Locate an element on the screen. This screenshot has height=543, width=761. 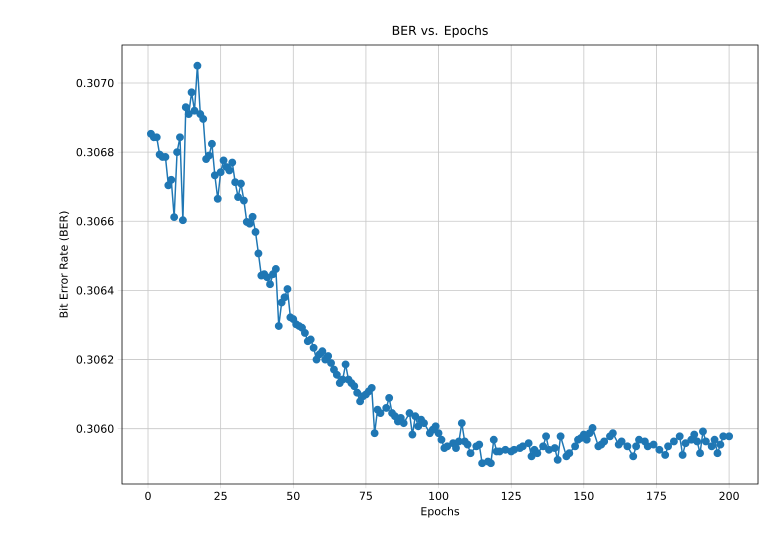
y-tick-label: 0.3060 is located at coordinates (95, 428).